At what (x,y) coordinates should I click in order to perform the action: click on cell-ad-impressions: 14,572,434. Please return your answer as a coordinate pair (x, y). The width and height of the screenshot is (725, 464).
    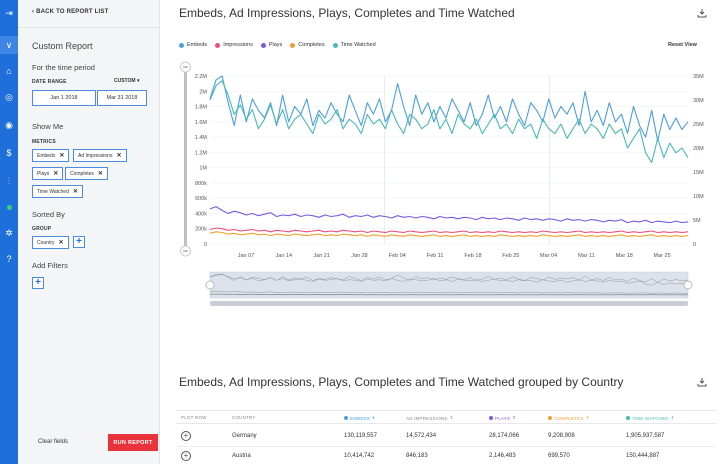
    Looking at the image, I should click on (421, 436).